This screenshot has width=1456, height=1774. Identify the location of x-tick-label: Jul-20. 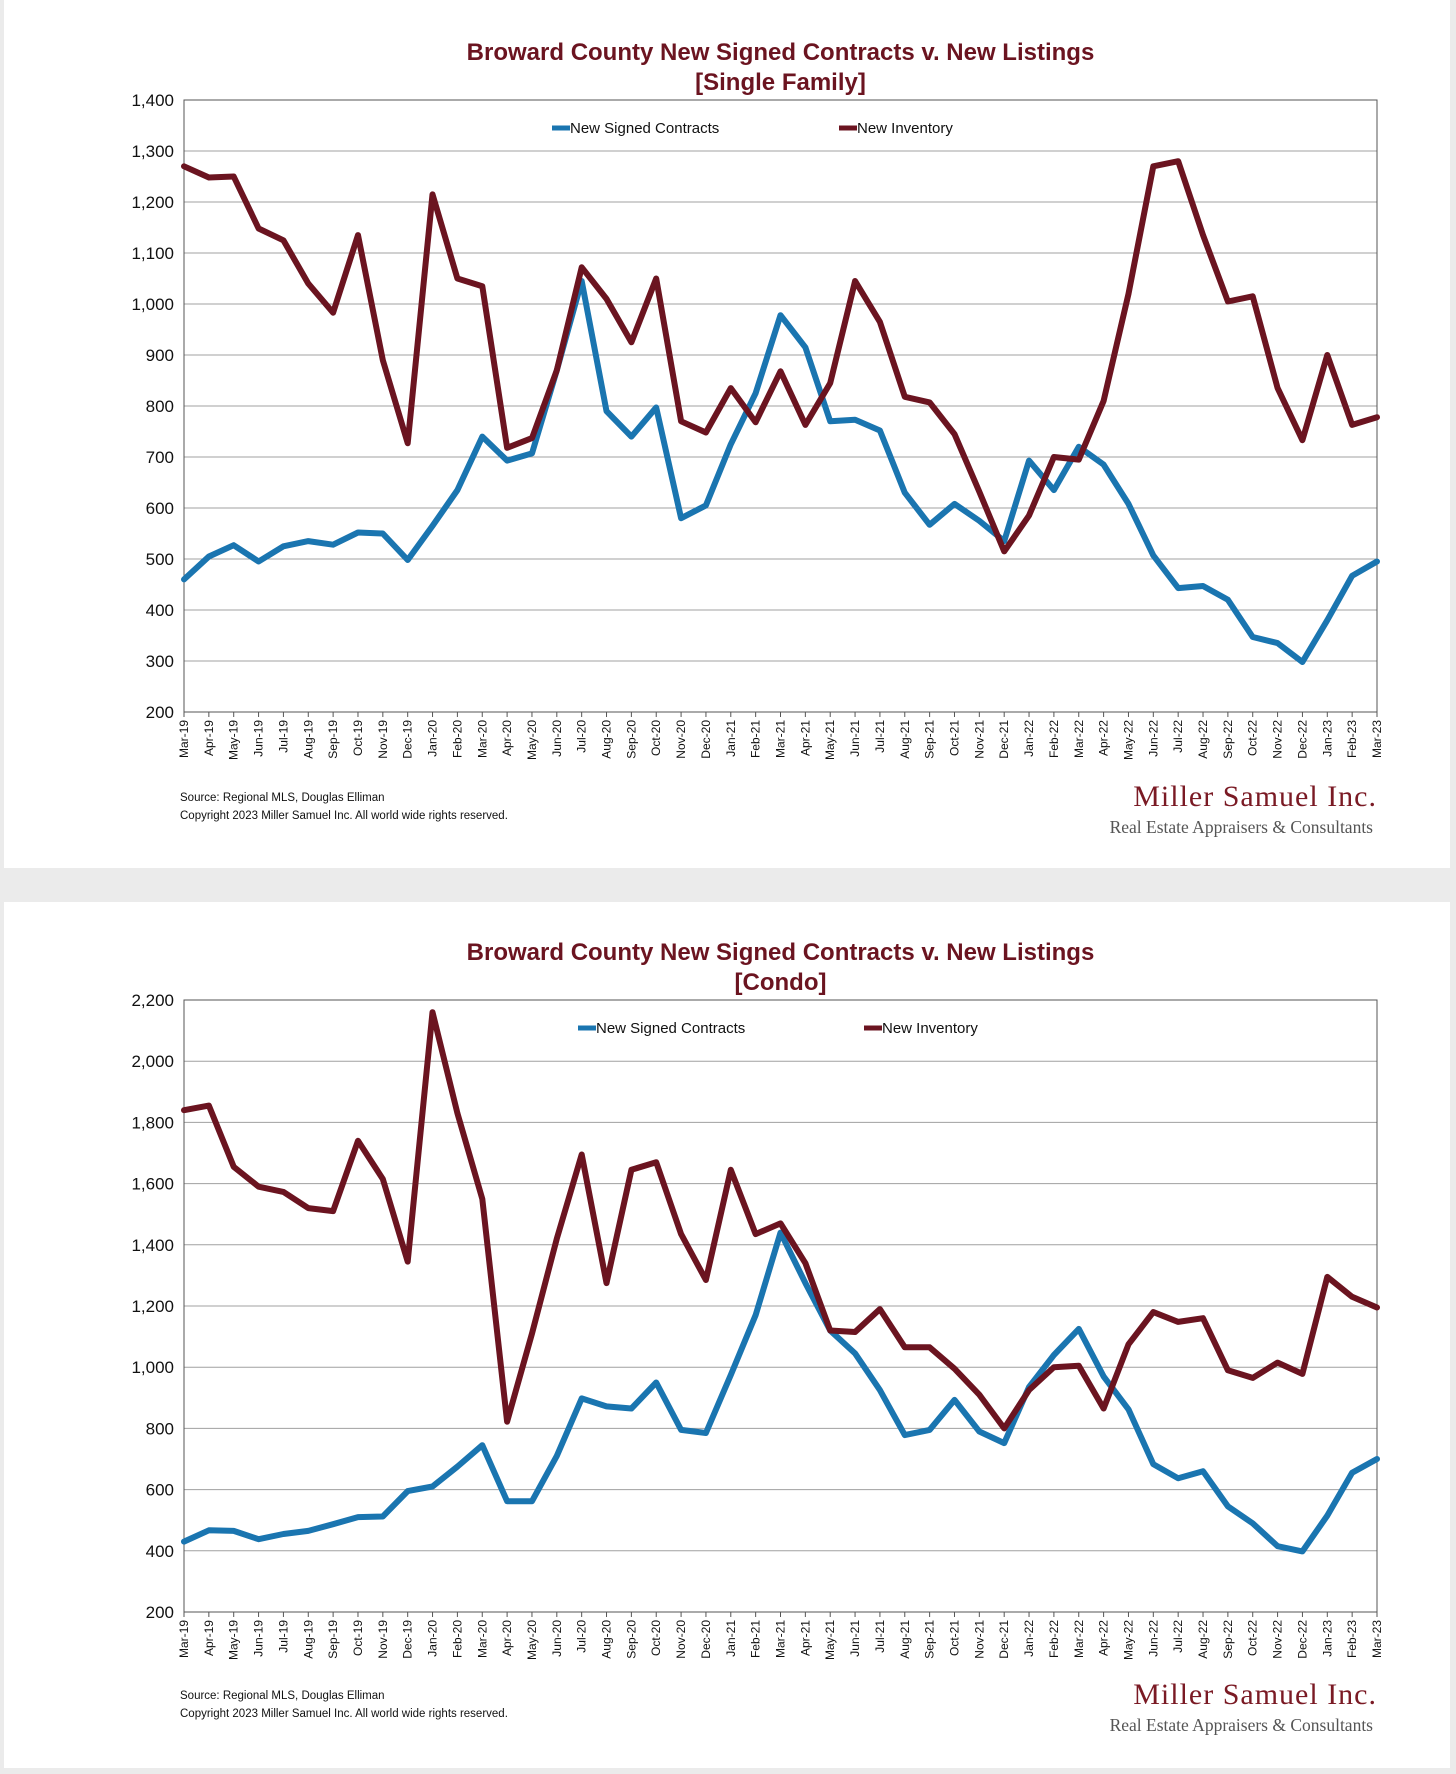
(582, 1636).